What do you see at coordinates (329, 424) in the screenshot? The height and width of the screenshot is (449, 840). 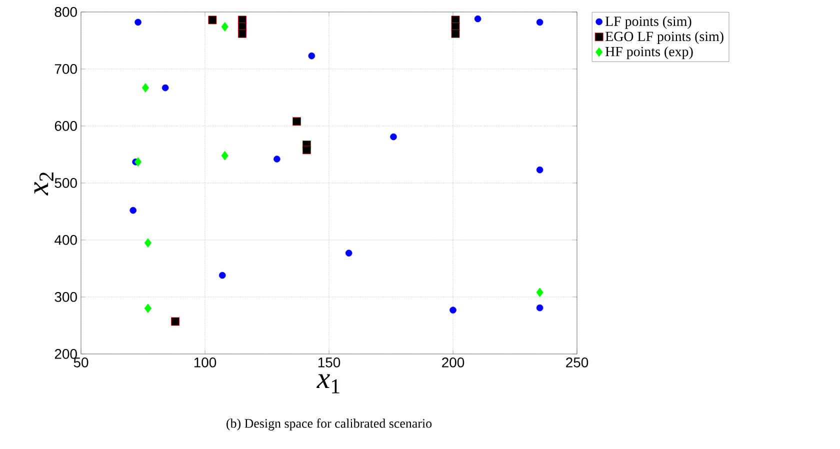 I see `text: (b) Design space for calibrated scenario` at bounding box center [329, 424].